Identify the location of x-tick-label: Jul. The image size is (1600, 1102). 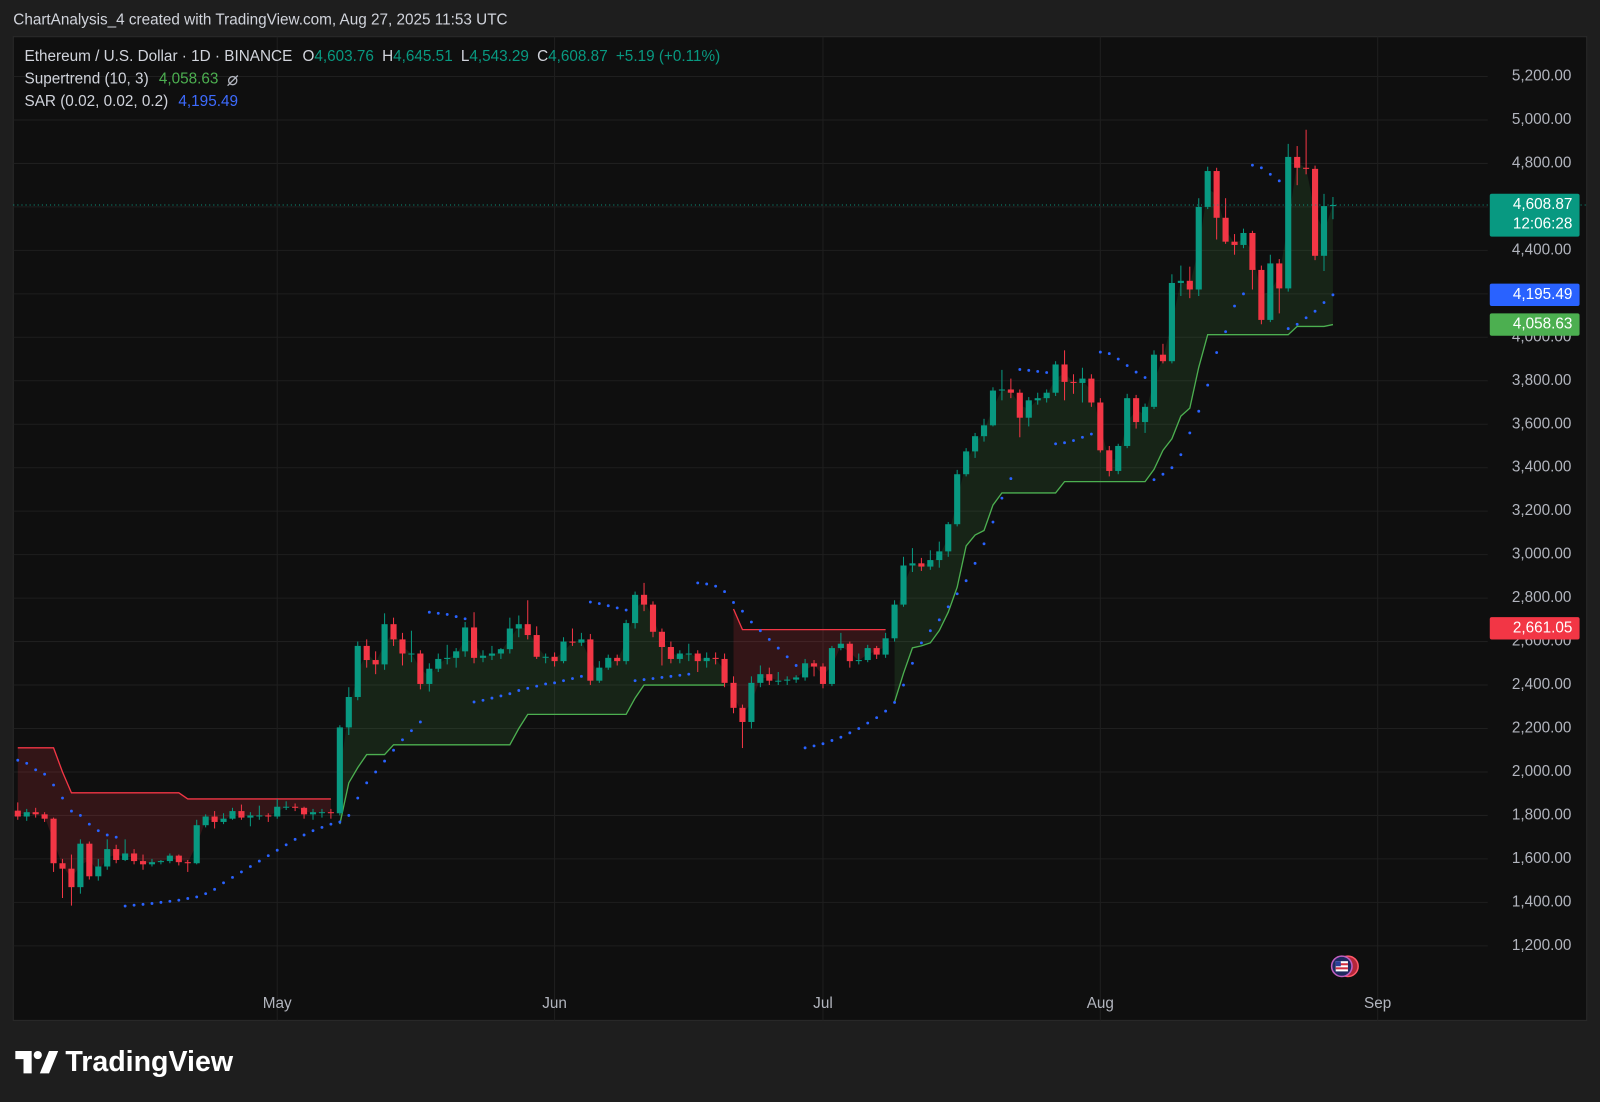
(823, 1003).